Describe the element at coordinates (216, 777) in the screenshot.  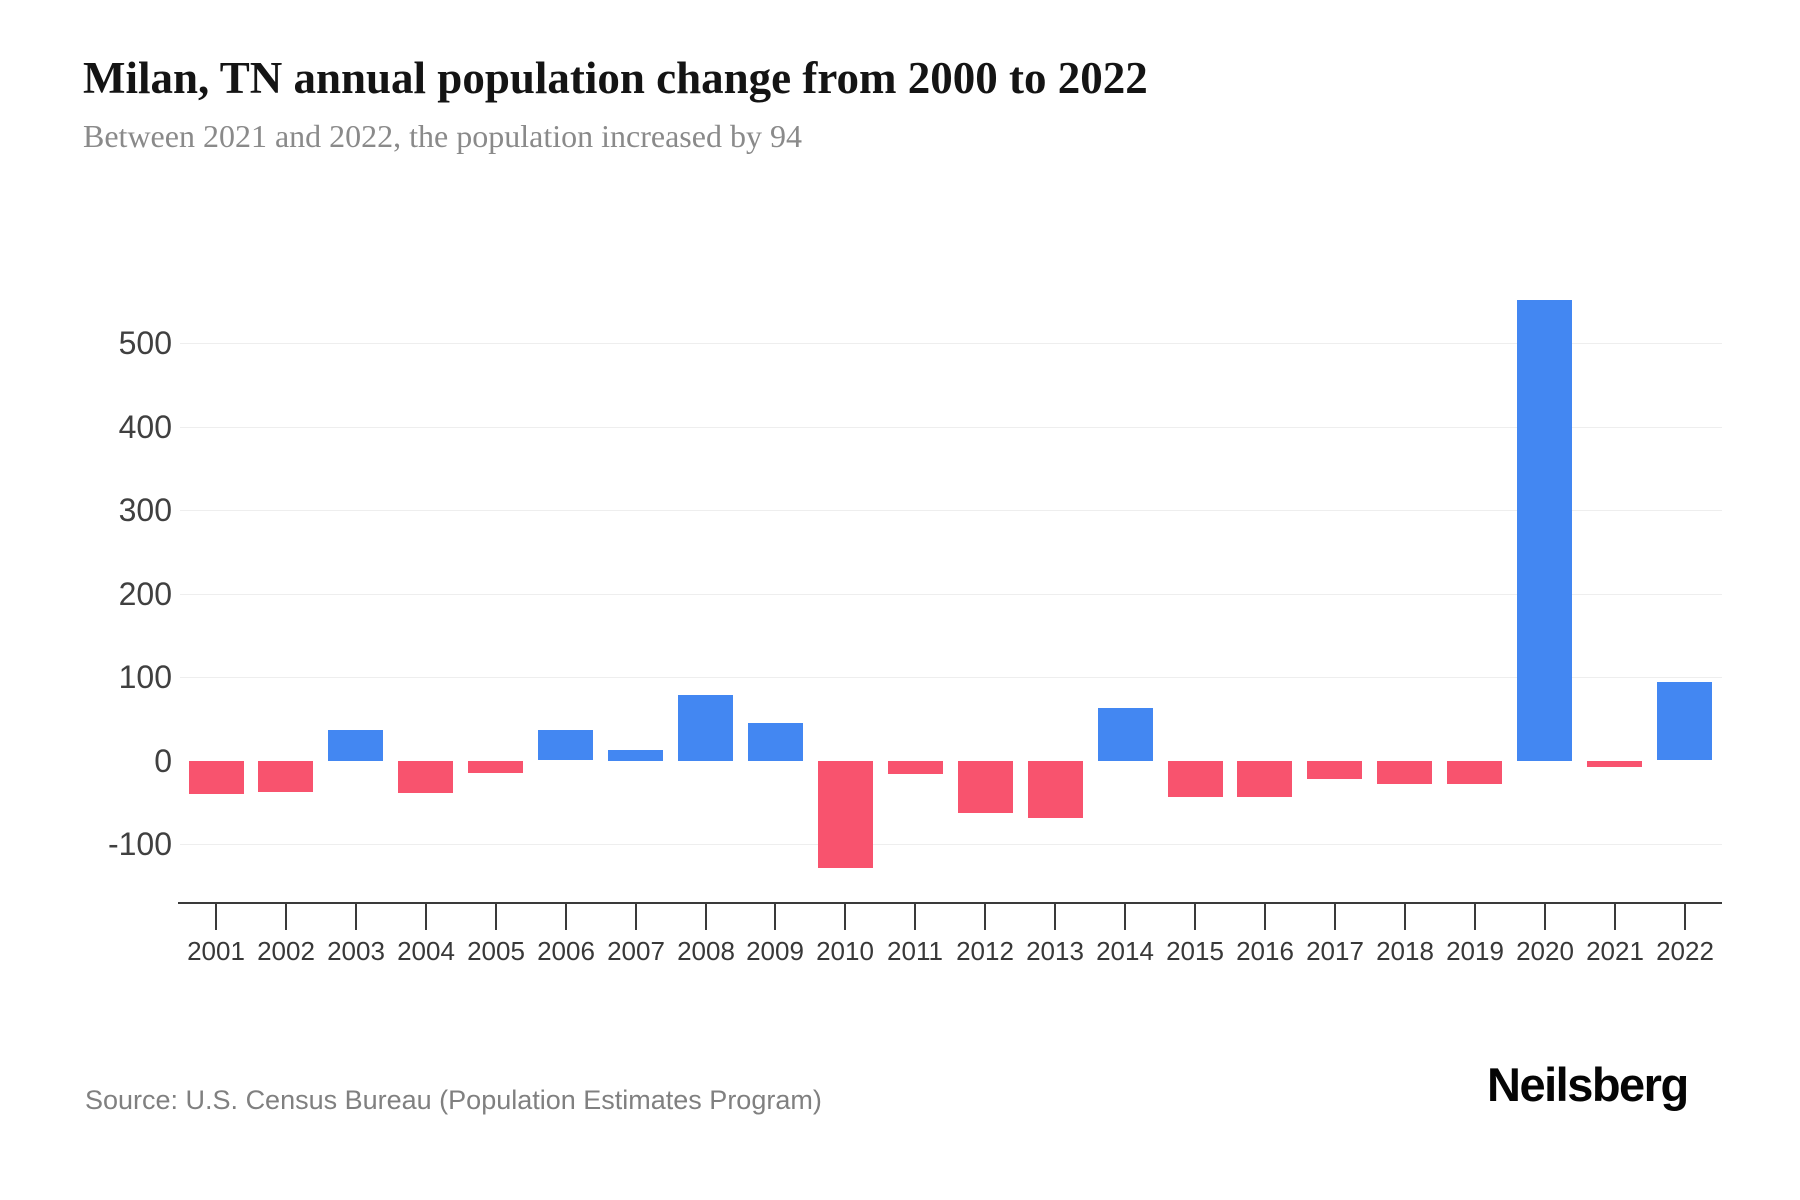
I see `bar-2001` at that location.